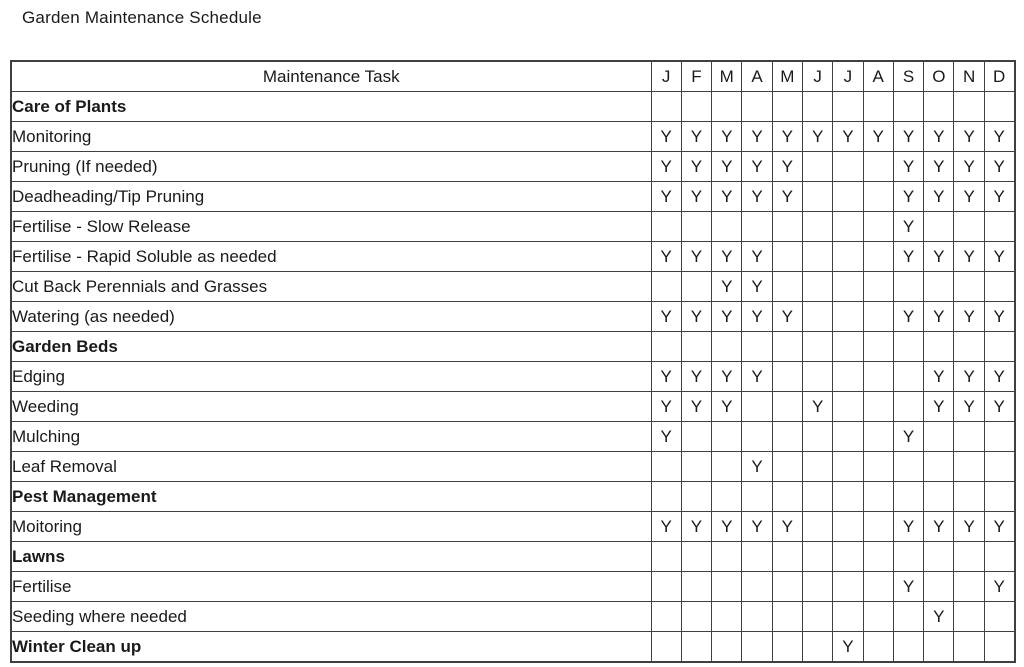 The image size is (1024, 667). What do you see at coordinates (331, 436) in the screenshot?
I see `task-label: Mulching` at bounding box center [331, 436].